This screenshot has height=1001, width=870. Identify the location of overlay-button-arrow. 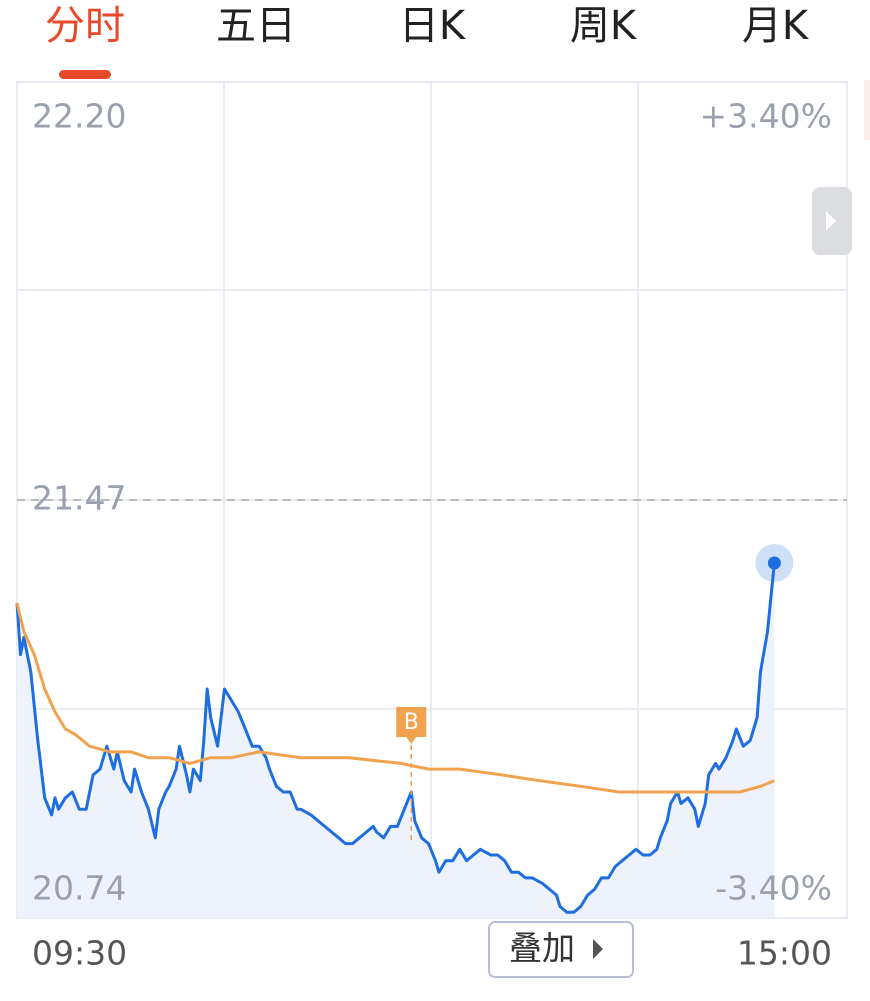
(598, 949).